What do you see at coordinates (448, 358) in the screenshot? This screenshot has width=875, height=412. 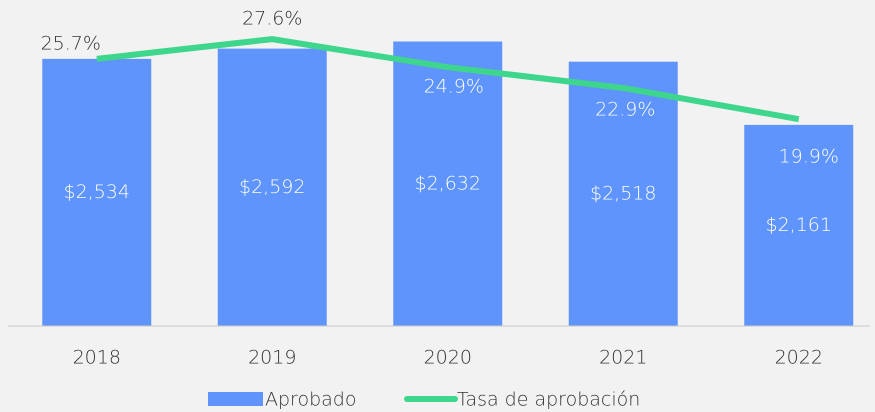 I see `x-tick-label: 2020` at bounding box center [448, 358].